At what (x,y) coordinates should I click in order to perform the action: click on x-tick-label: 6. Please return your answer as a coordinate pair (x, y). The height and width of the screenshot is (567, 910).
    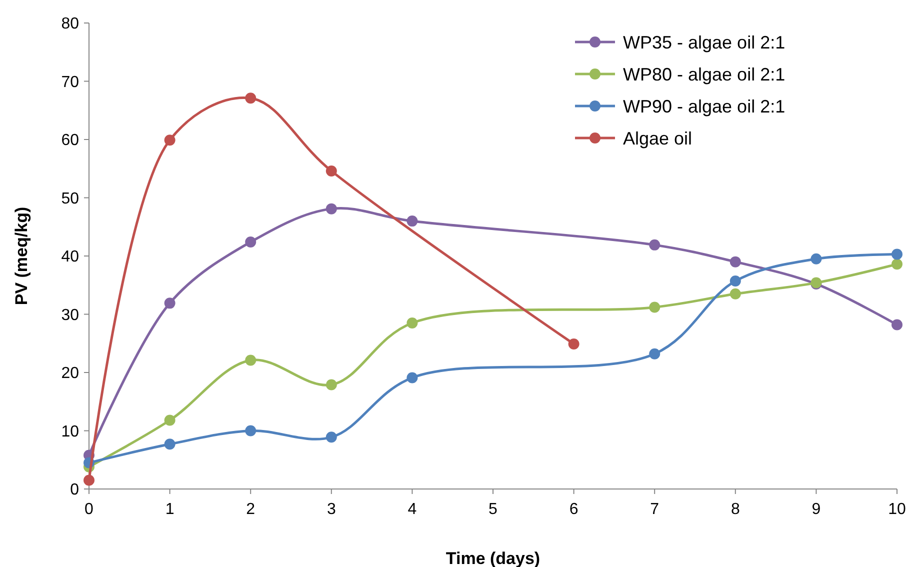
    Looking at the image, I should click on (573, 509).